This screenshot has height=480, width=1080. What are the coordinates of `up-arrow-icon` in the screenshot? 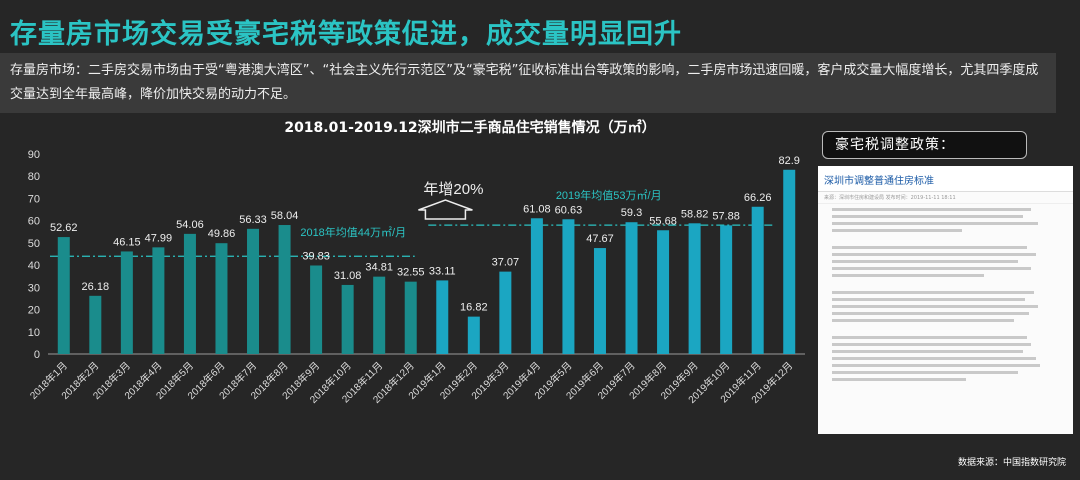 It's located at (445, 209).